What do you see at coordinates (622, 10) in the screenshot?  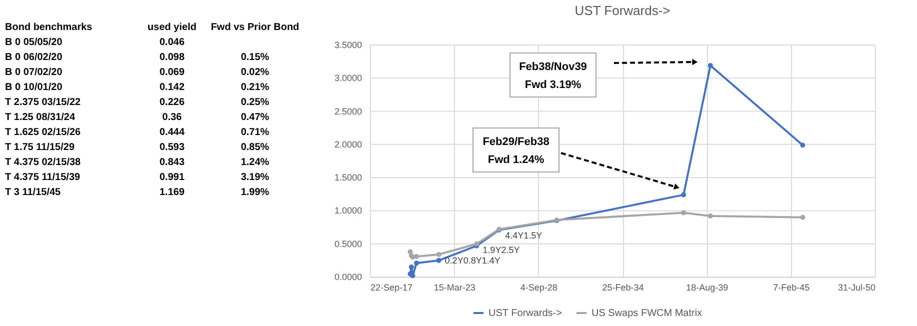 I see `chart-title: UST Forwards->` at bounding box center [622, 10].